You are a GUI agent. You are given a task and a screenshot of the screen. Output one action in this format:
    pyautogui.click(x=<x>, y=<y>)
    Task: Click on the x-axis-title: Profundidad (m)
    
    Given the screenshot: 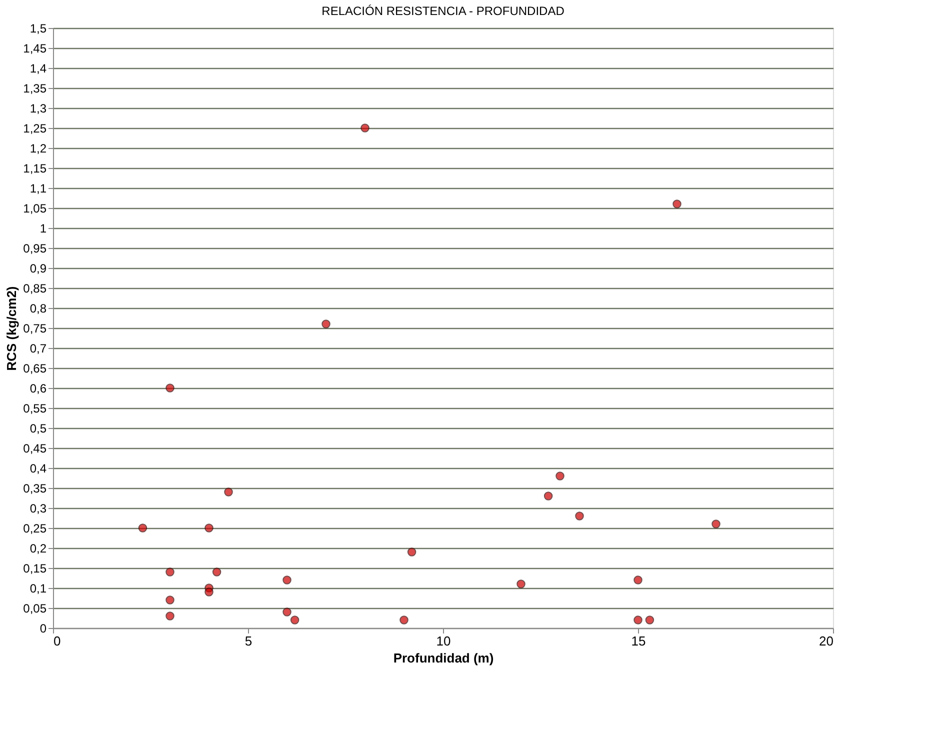 What is the action you would take?
    pyautogui.click(x=443, y=658)
    